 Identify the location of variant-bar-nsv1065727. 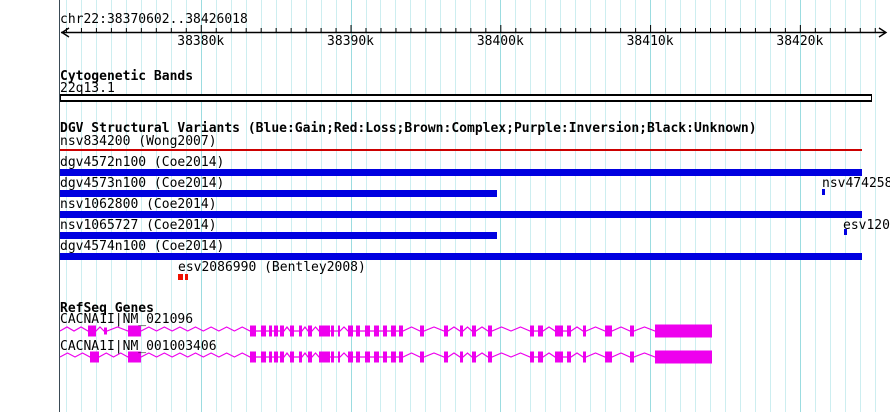
(278, 235).